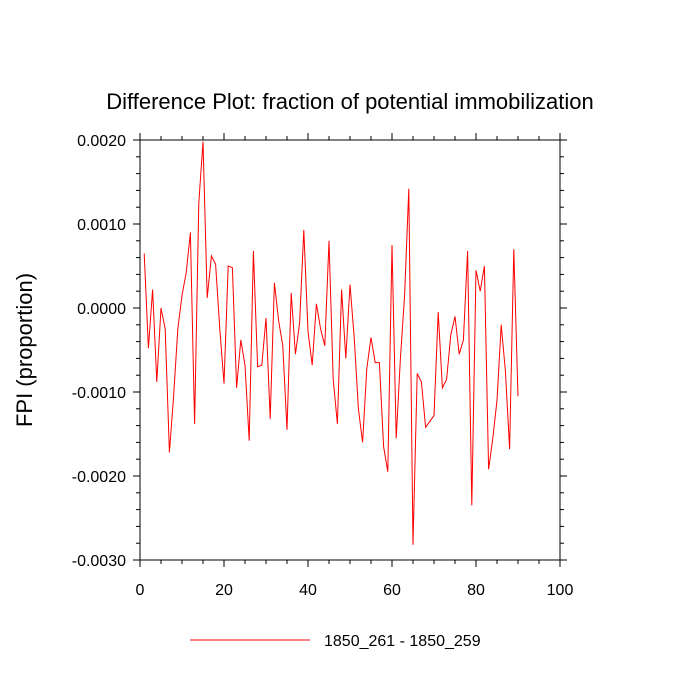 The width and height of the screenshot is (700, 700). What do you see at coordinates (24, 350) in the screenshot?
I see `y-axis-label: FPI (proportion)` at bounding box center [24, 350].